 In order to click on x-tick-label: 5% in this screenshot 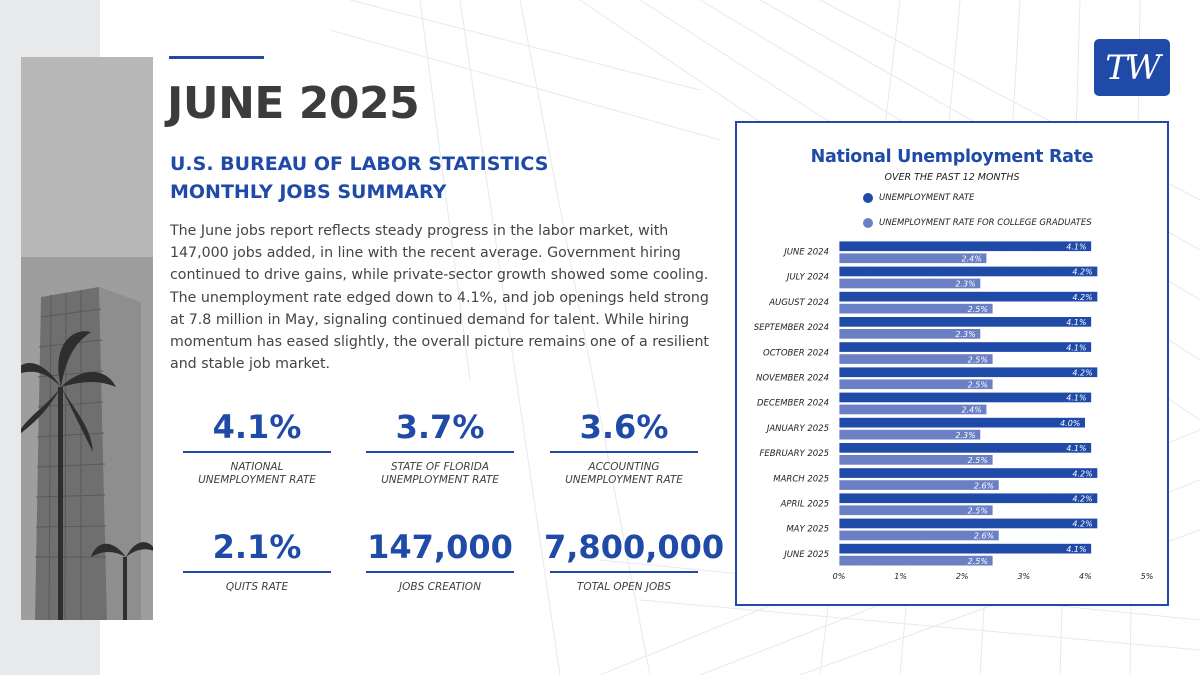, I will do `click(1147, 576)`.